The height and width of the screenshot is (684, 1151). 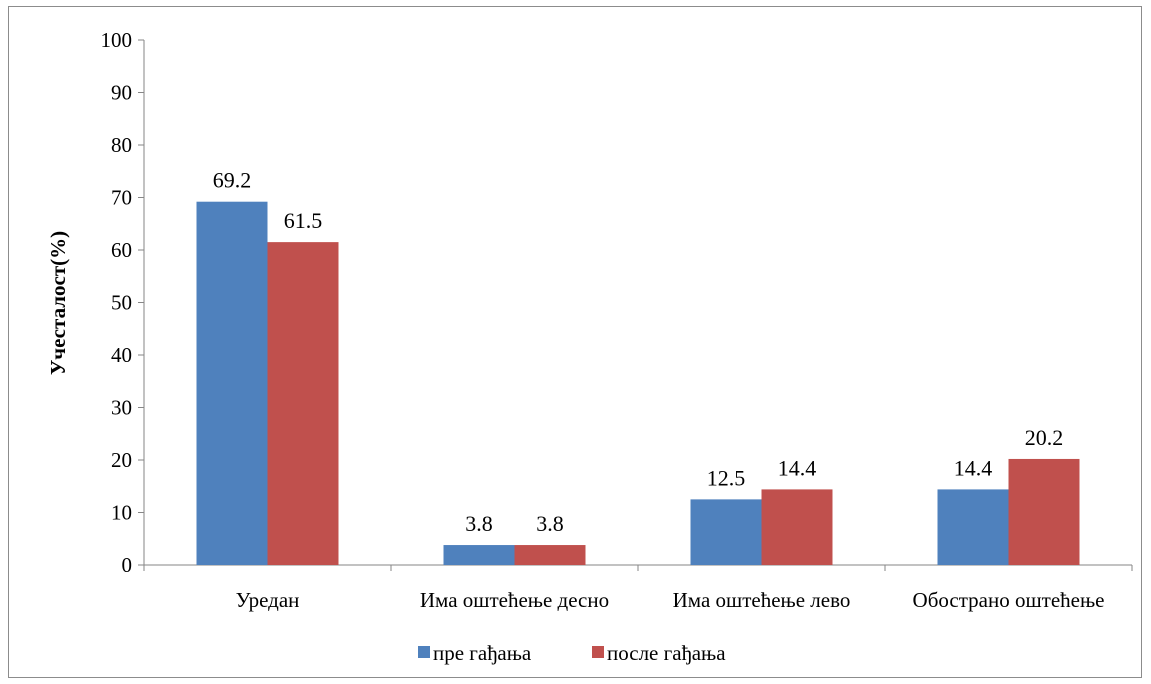 What do you see at coordinates (121, 355) in the screenshot?
I see `y-tick-label: 40` at bounding box center [121, 355].